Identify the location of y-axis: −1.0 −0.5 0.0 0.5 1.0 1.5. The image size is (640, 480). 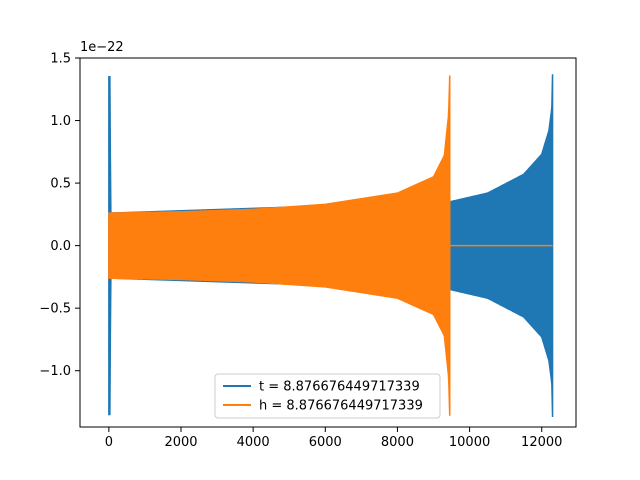
(59, 215).